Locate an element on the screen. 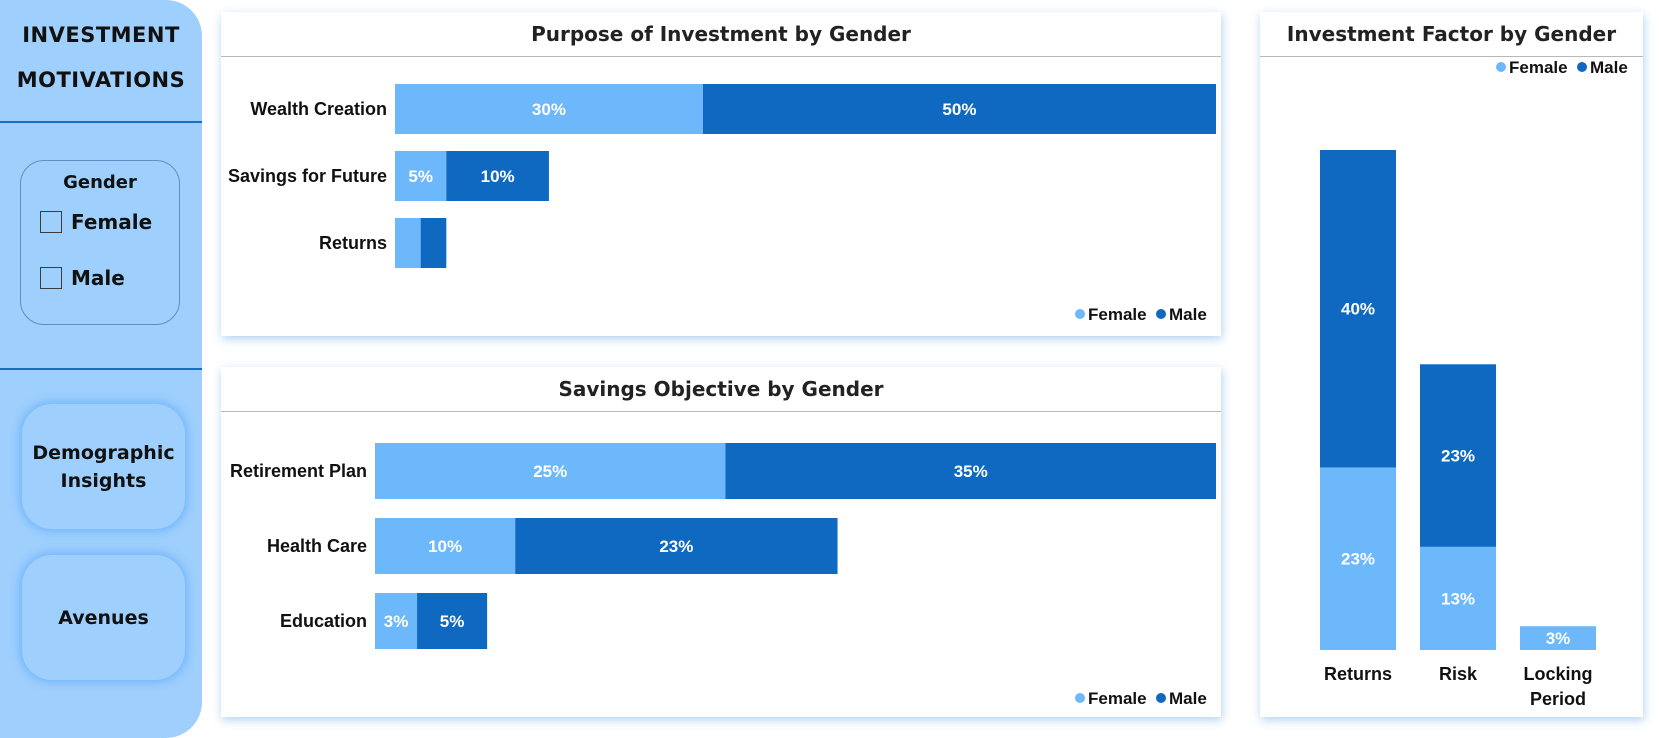 This screenshot has height=738, width=1659. gender-slicer: Gender Female Male is located at coordinates (100, 242).